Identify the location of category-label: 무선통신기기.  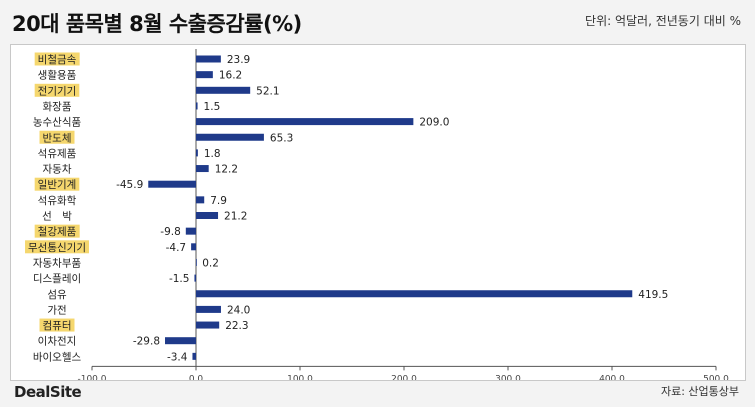
(57, 248).